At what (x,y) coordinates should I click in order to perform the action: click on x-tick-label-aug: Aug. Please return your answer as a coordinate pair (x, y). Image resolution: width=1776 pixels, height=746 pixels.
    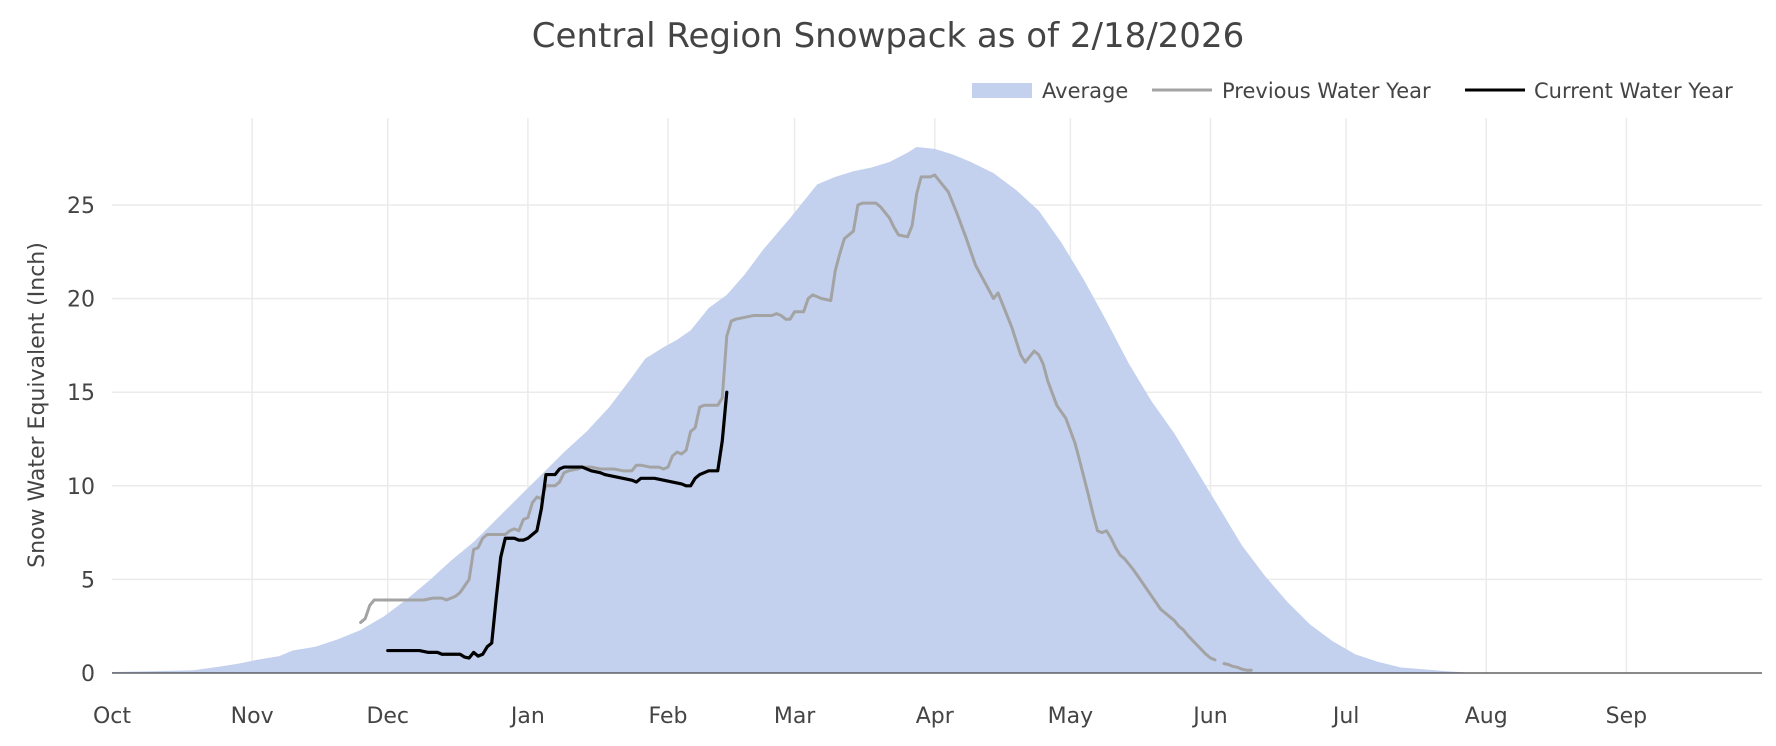
    Looking at the image, I should click on (1486, 716).